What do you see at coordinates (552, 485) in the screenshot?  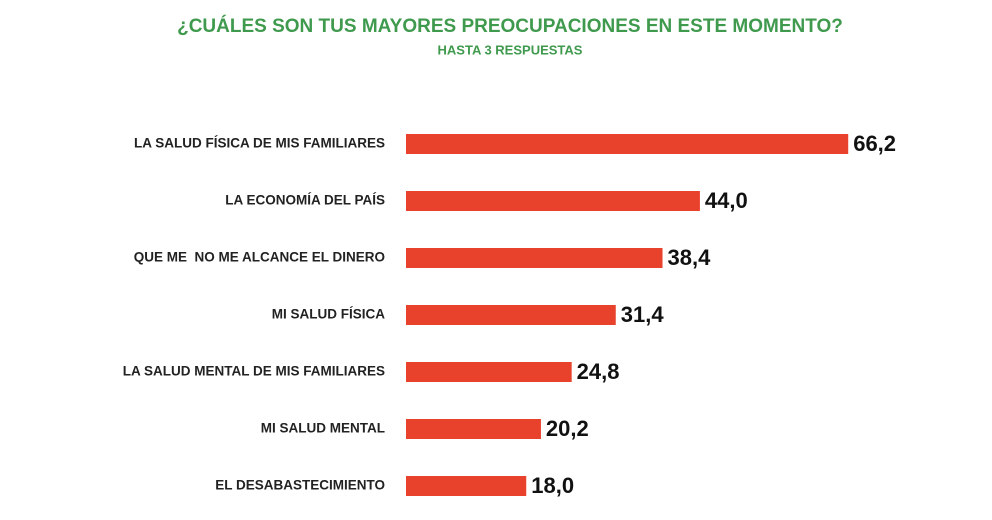 I see `value-label: 18,0` at bounding box center [552, 485].